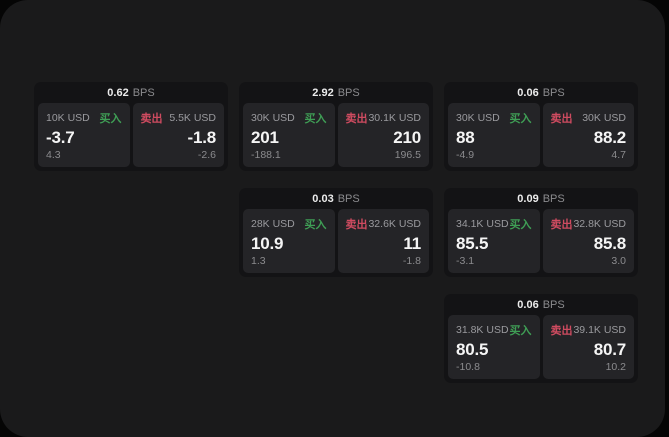 The height and width of the screenshot is (437, 669). I want to click on buy-delta: -10.8, so click(468, 367).